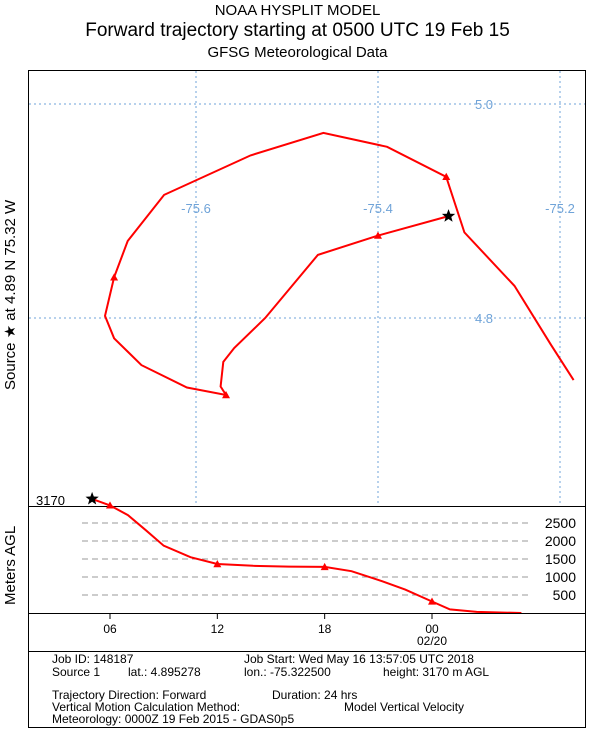 This screenshot has width=595, height=730. I want to click on info-frame, so click(307, 689).